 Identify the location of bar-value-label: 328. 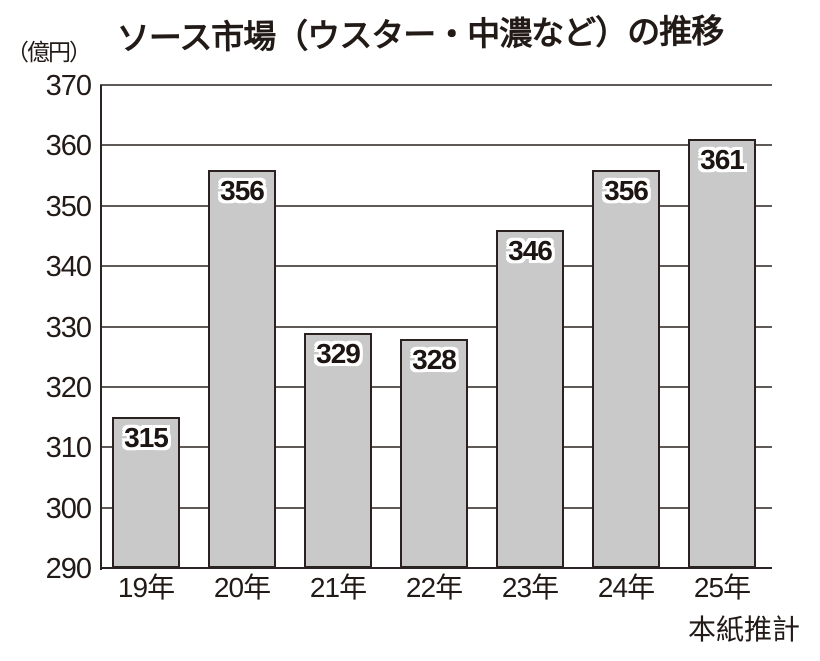
(434, 359).